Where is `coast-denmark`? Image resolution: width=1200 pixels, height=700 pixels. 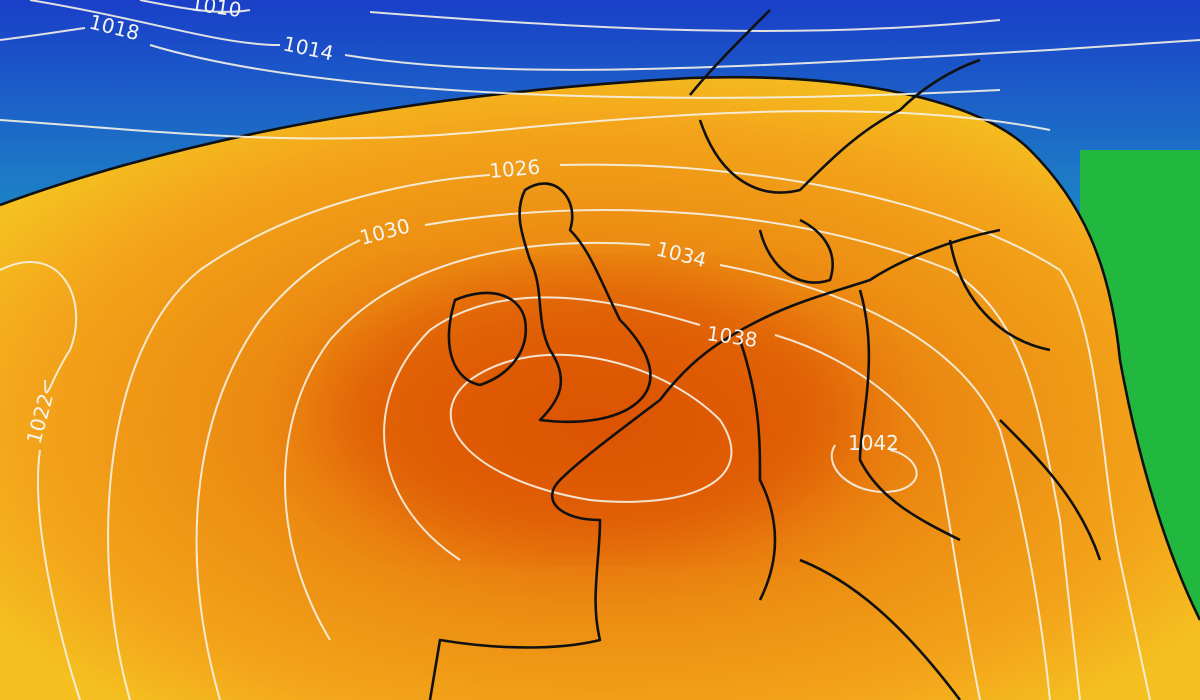 coast-denmark is located at coordinates (796, 251).